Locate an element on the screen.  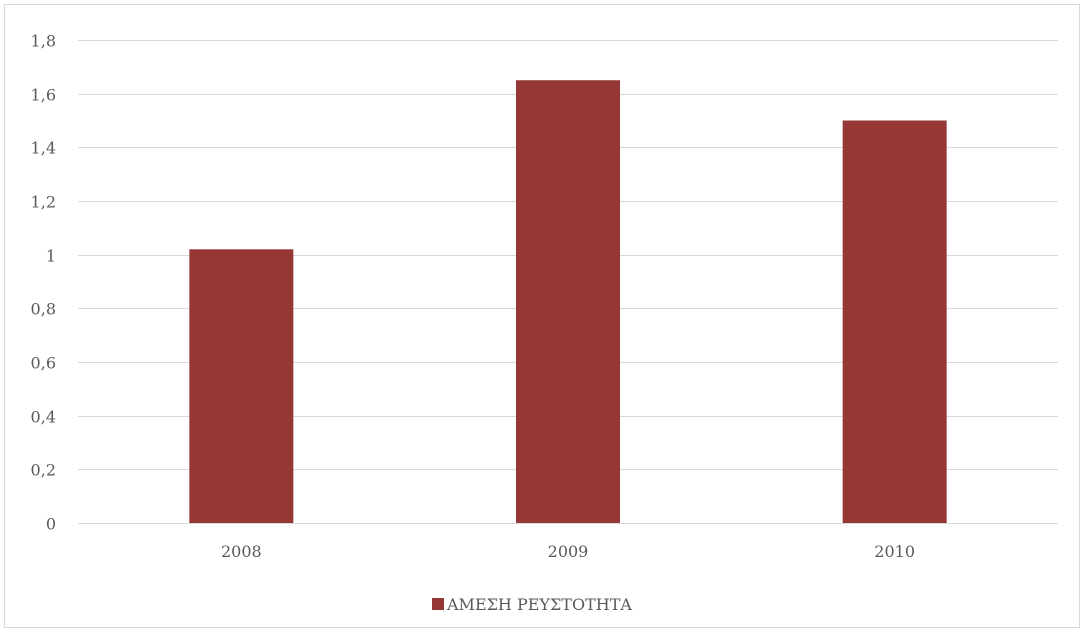
y-tick-label: 0,8 is located at coordinates (43, 309).